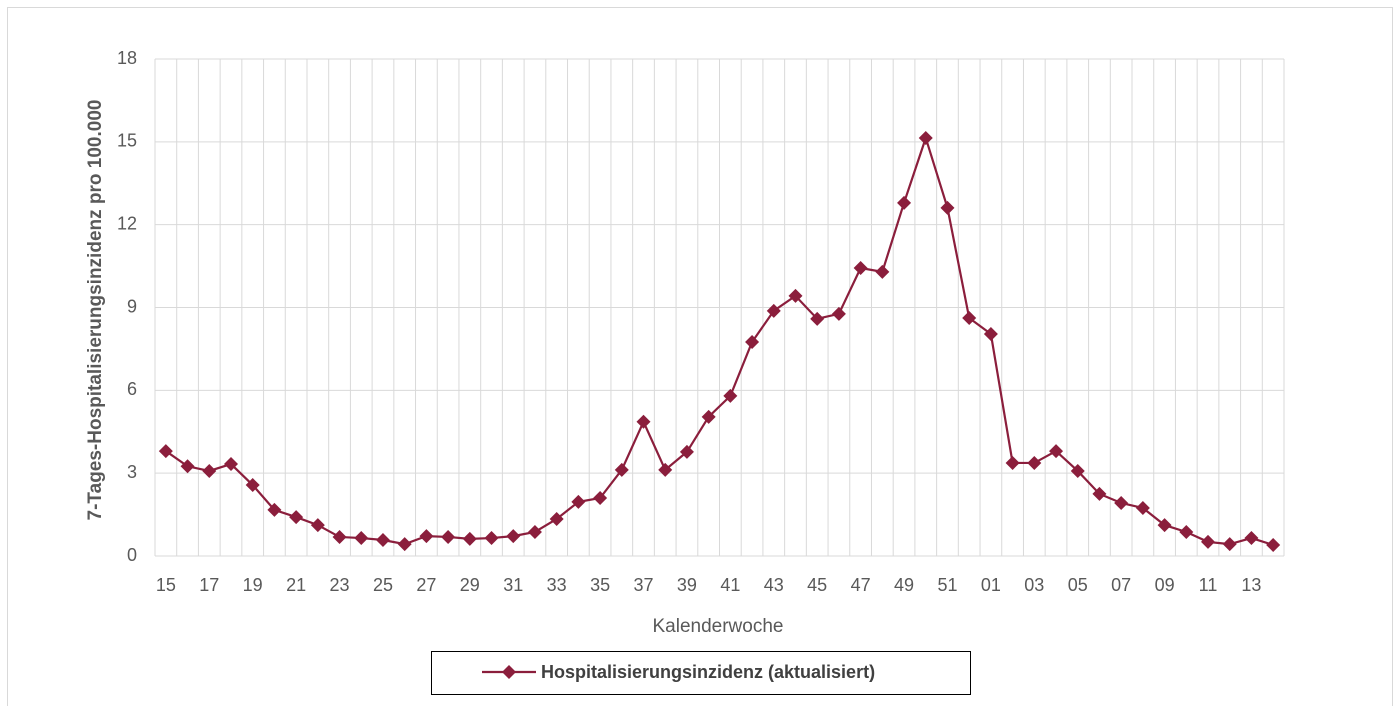  I want to click on x-tick-label: 45, so click(817, 585).